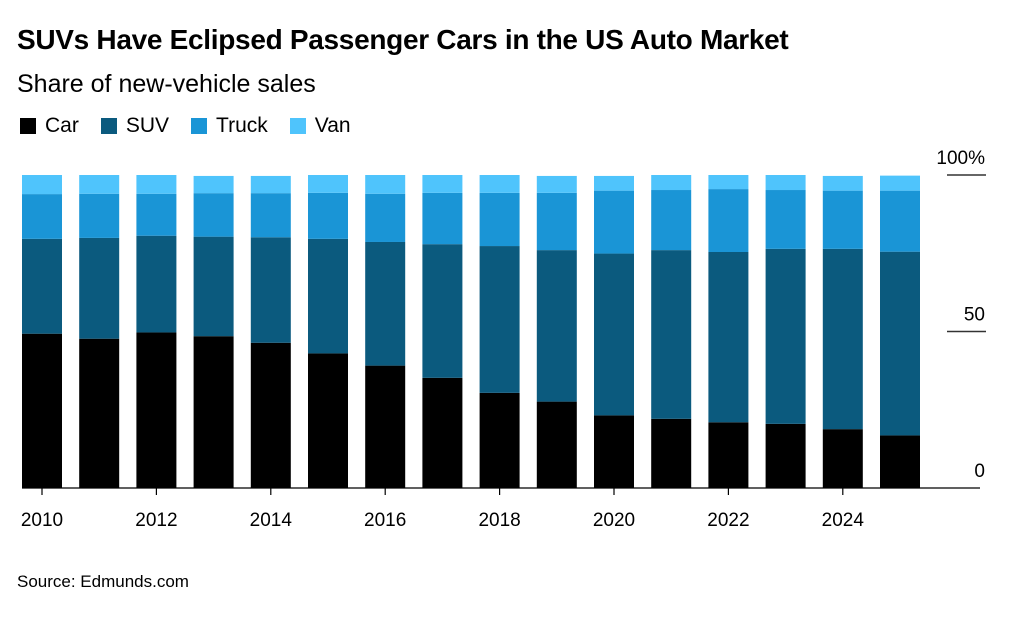 This screenshot has width=1028, height=618. What do you see at coordinates (842, 183) in the screenshot?
I see `bar-van-2024` at bounding box center [842, 183].